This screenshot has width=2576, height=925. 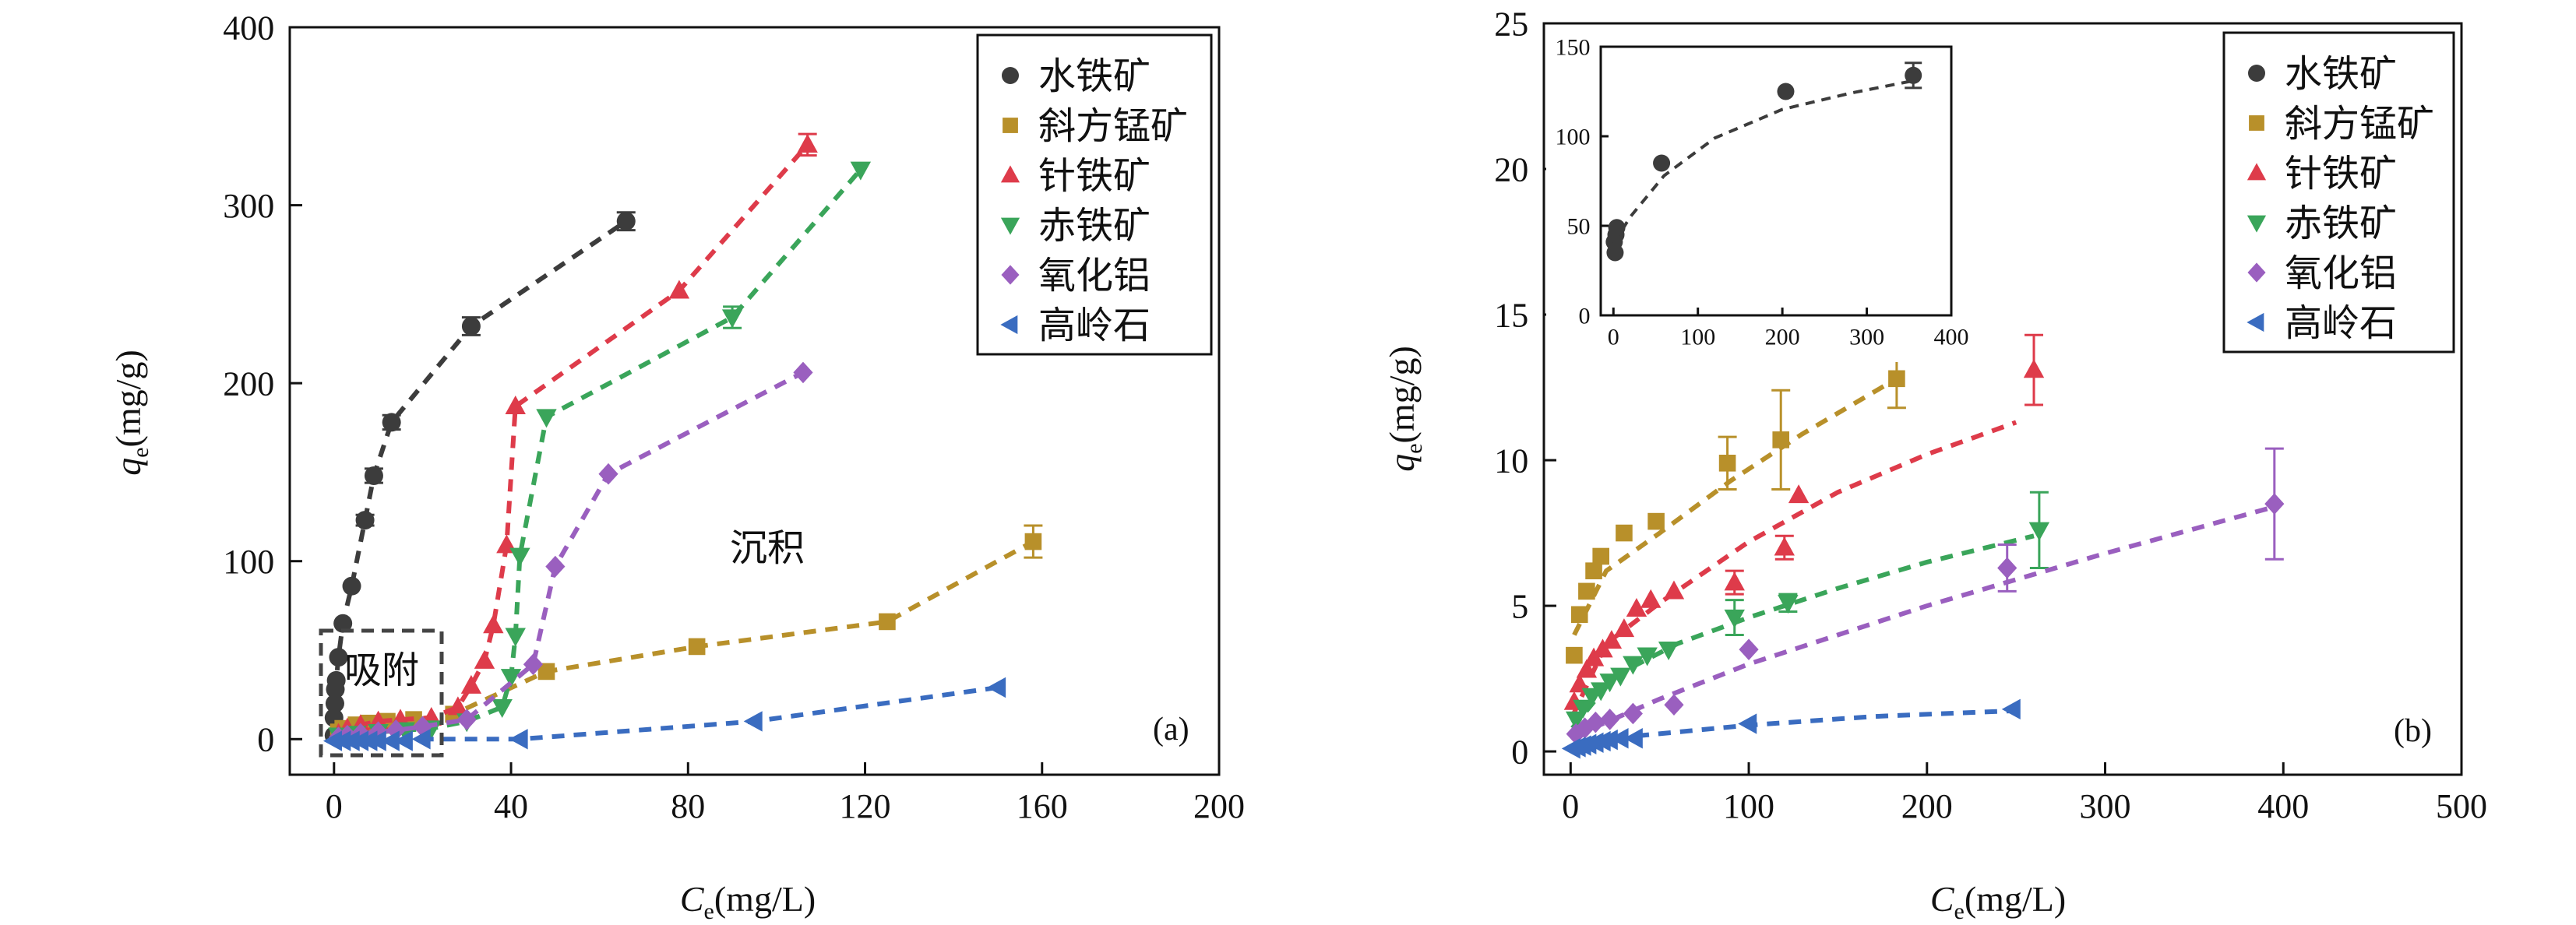 What do you see at coordinates (1519, 606) in the screenshot?
I see `panel-b-y-tick-label: 5` at bounding box center [1519, 606].